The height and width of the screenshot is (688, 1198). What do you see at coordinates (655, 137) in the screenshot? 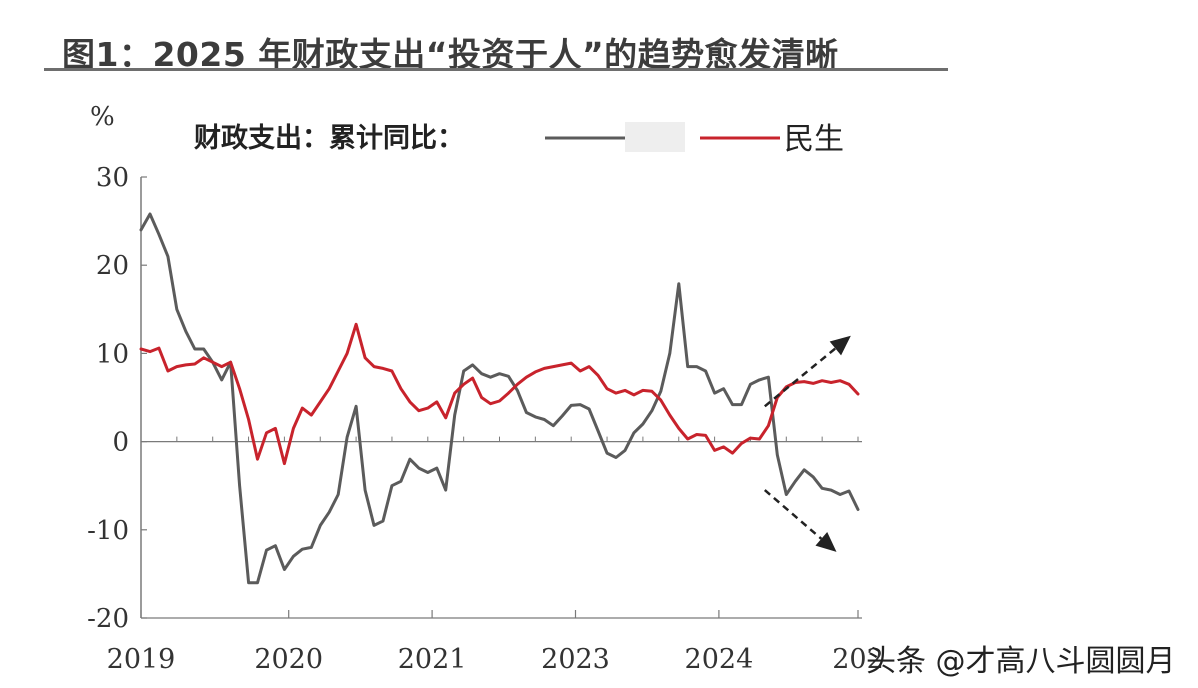
I see `legend-blurred-label` at bounding box center [655, 137].